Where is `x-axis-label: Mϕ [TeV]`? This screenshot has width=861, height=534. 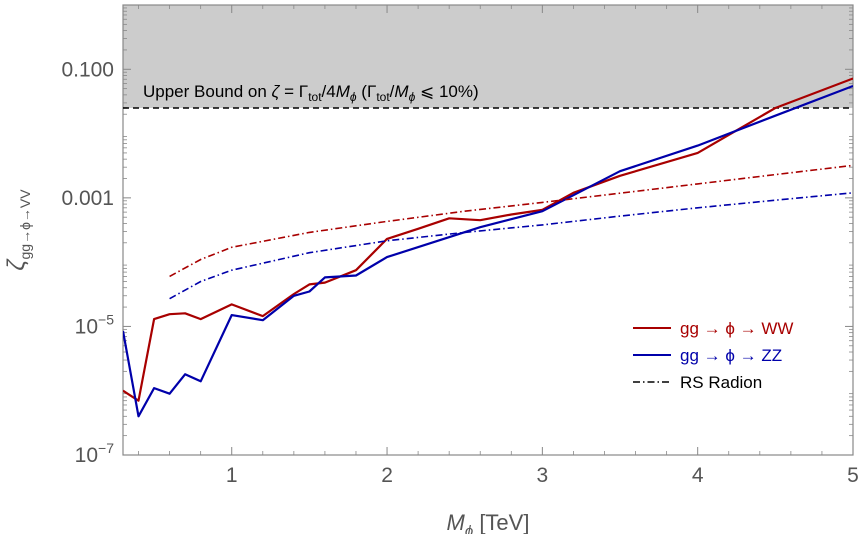
x-axis-label: Mϕ [TeV] is located at coordinates (488, 522).